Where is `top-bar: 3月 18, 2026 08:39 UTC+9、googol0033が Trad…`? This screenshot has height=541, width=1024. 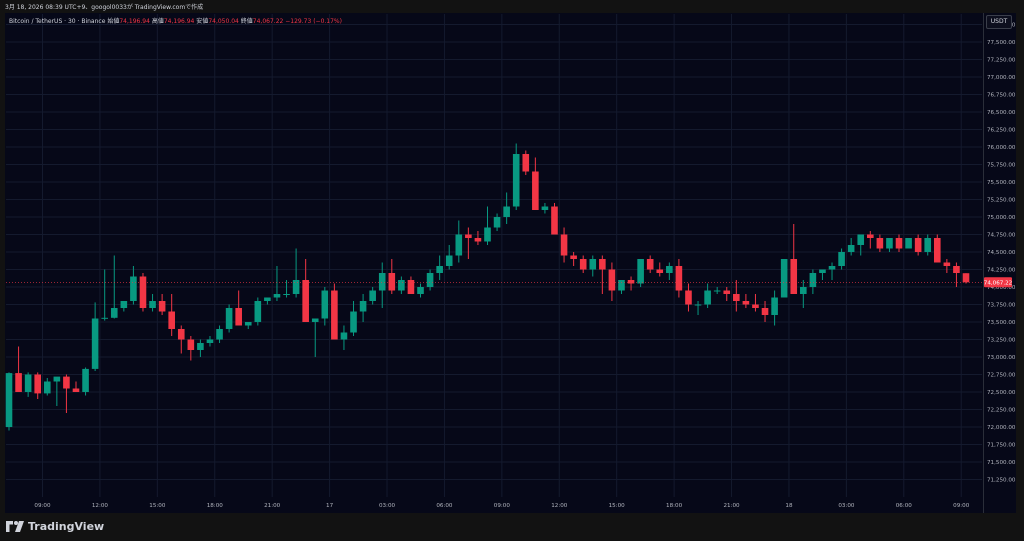 top-bar: 3月 18, 2026 08:39 UTC+9、googol0033が Trad… is located at coordinates (512, 7).